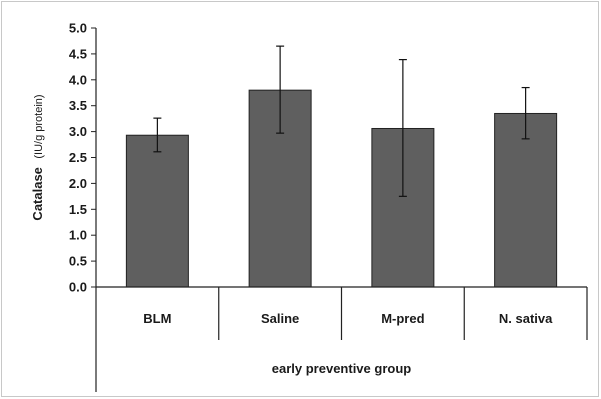 This screenshot has height=399, width=601. What do you see at coordinates (78, 287) in the screenshot?
I see `y-tick-label: 0.0` at bounding box center [78, 287].